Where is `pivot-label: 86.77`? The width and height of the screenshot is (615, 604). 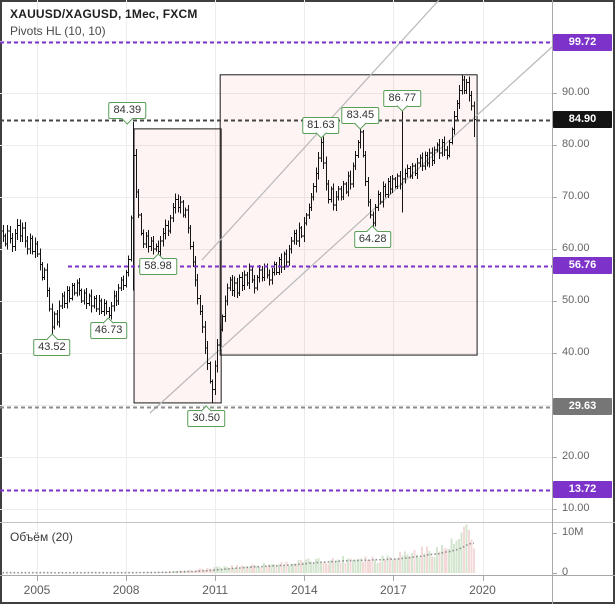 pivot-label: 86.77 is located at coordinates (402, 100).